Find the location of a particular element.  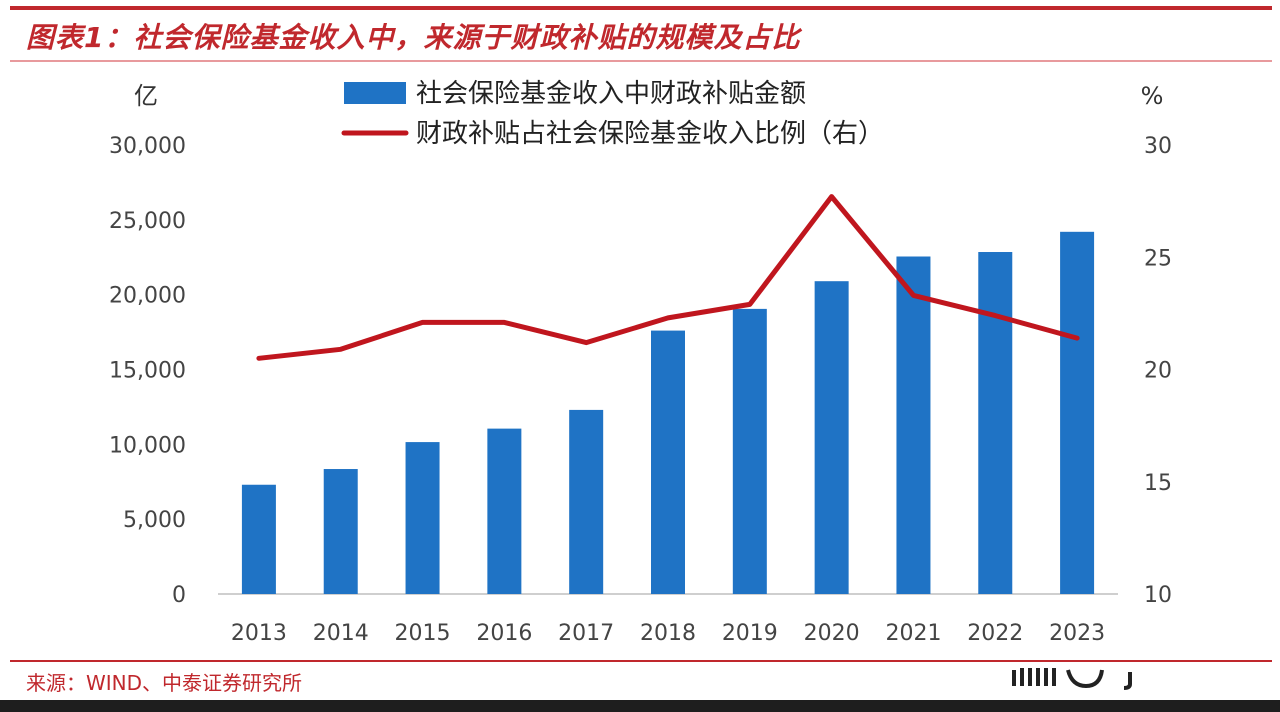

y-axis-unit-right: % is located at coordinates (1152, 96).